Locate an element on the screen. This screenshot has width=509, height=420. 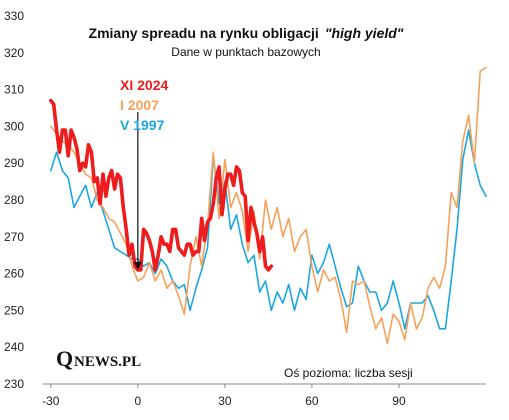
logo-q: Q is located at coordinates (64, 358).